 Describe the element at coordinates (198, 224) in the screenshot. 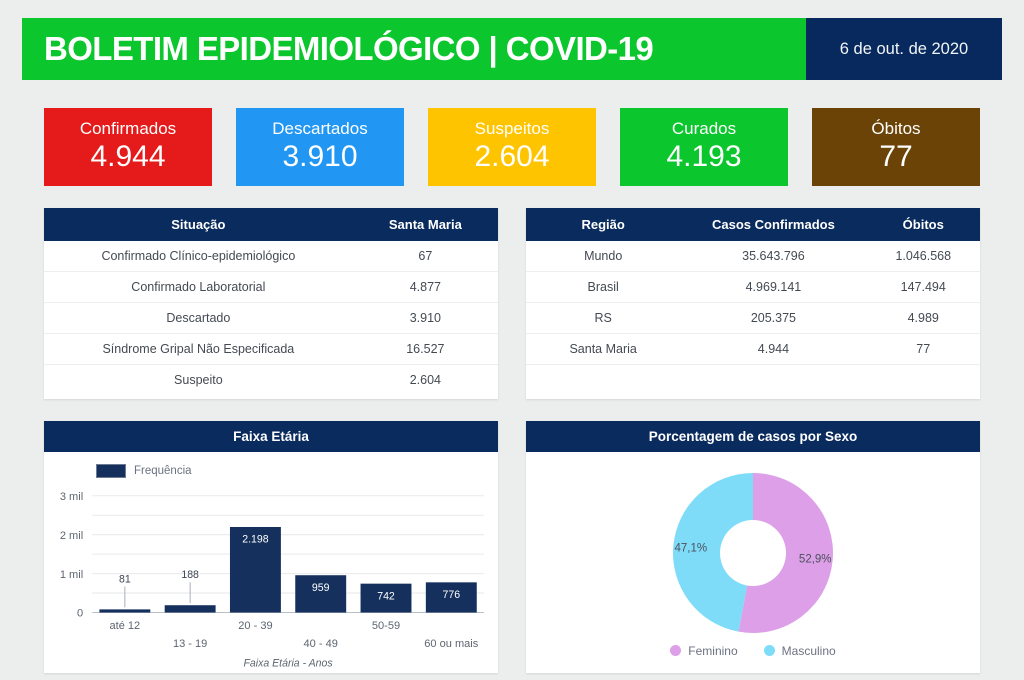

I see `column-header-situacao: Situação` at that location.